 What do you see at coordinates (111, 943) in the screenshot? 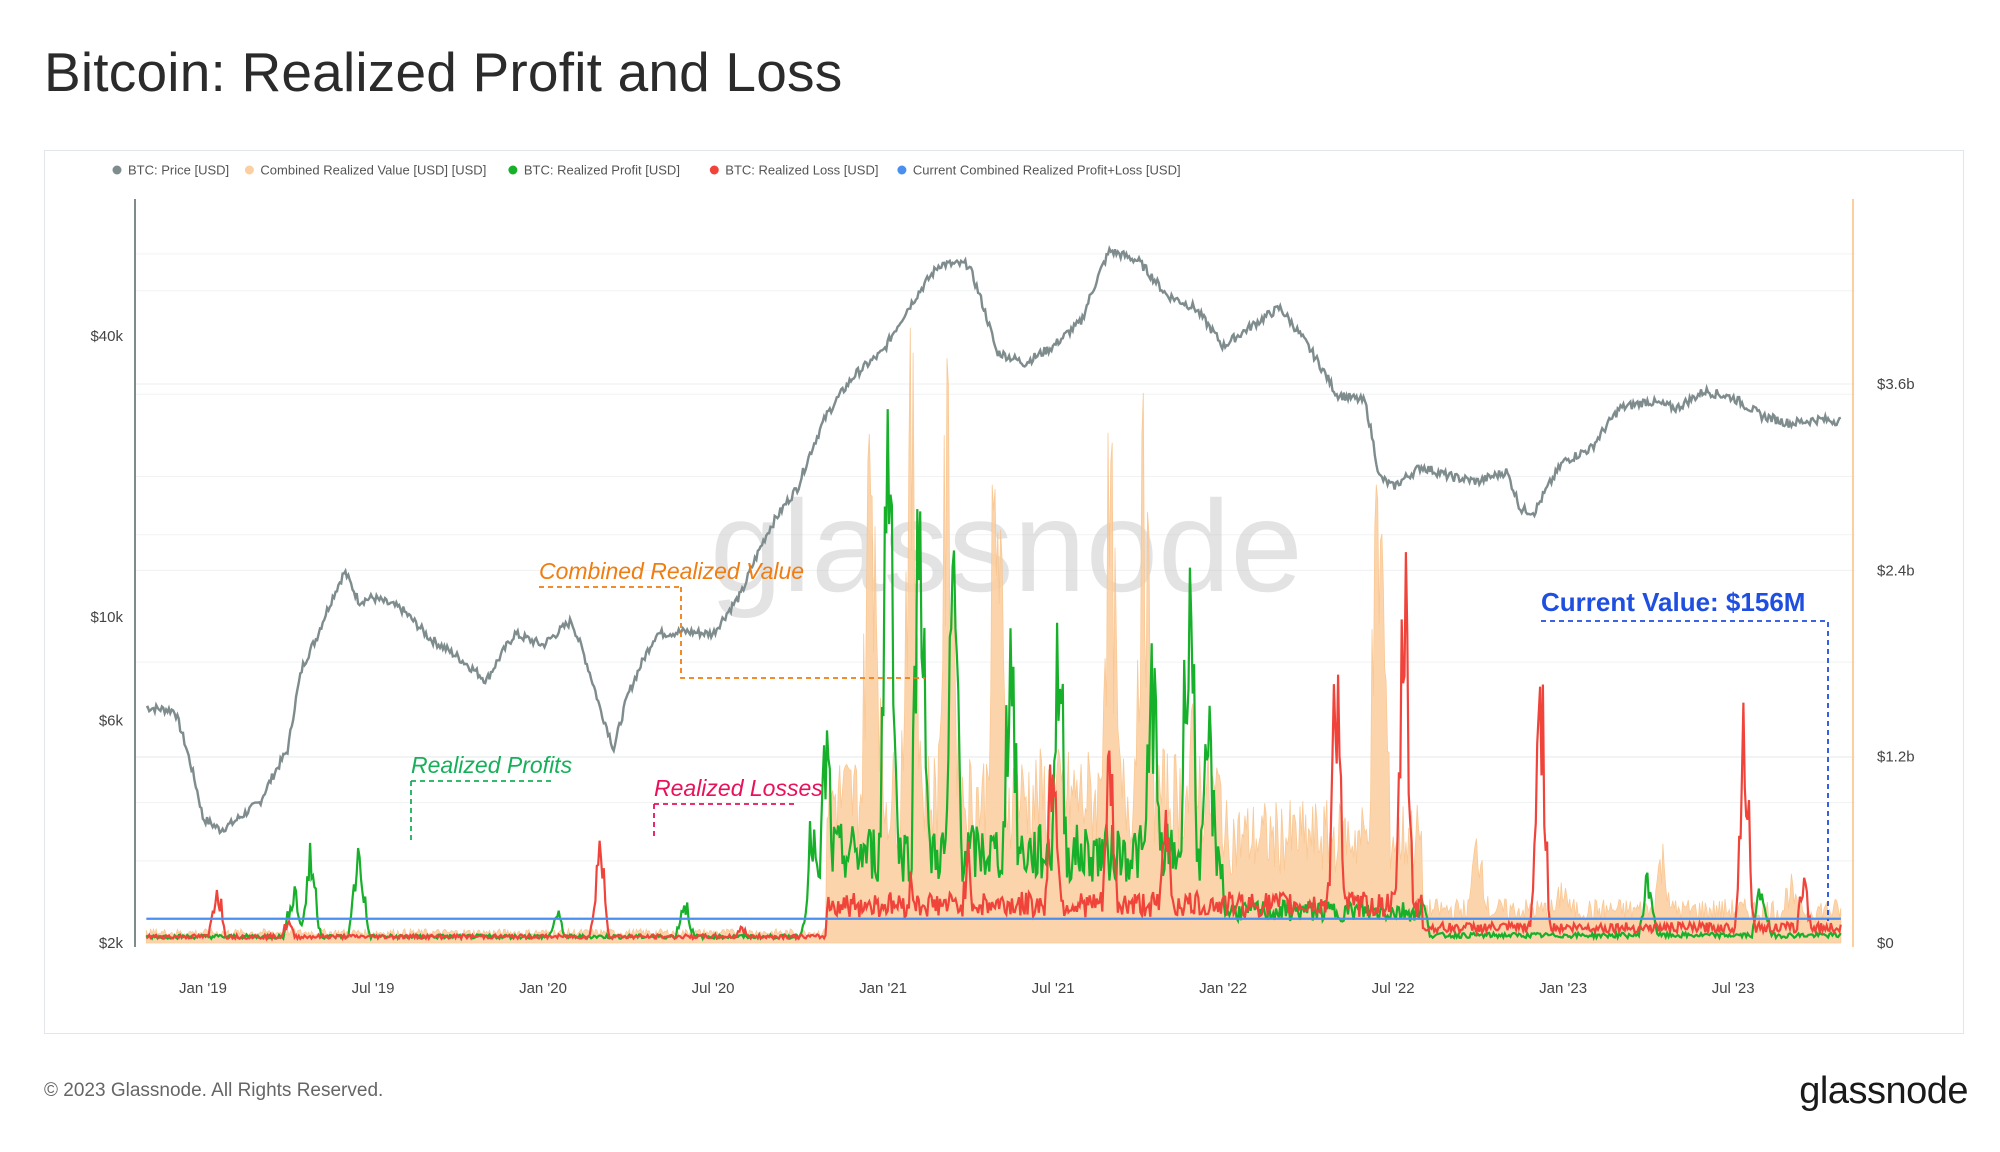
I see `left-axis-tick-label: $2k` at bounding box center [111, 943].